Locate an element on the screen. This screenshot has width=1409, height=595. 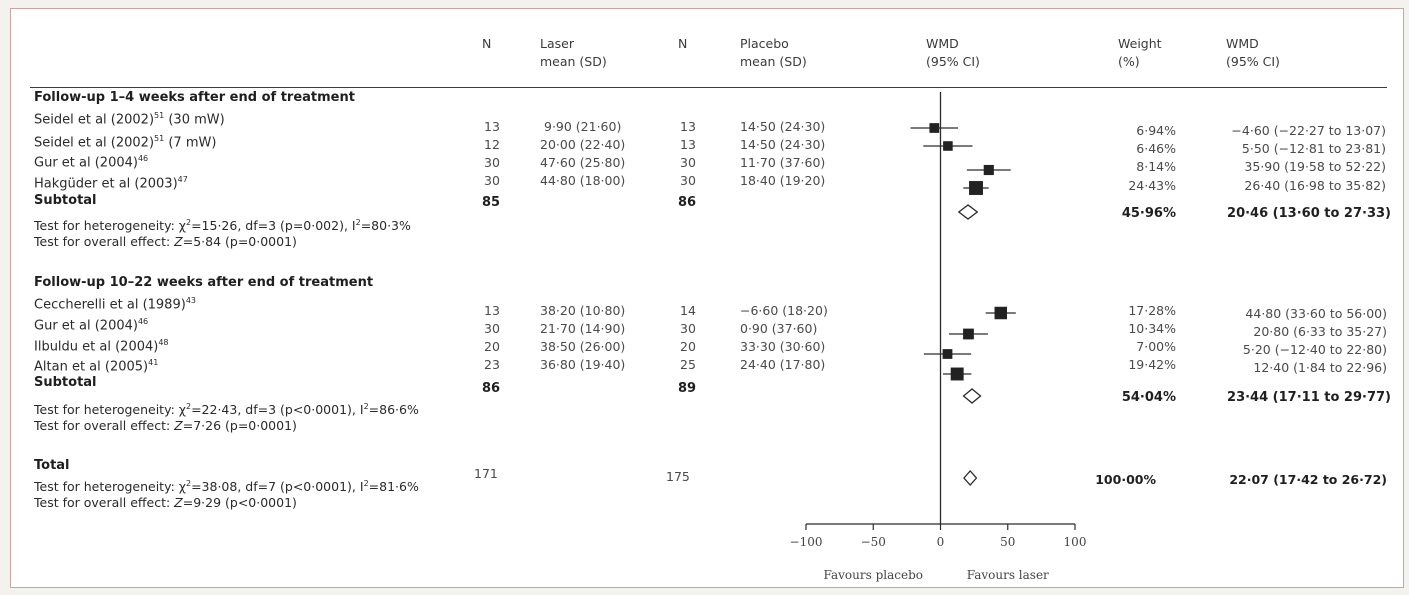
x-axis-tick-label: 50 is located at coordinates (1007, 542).